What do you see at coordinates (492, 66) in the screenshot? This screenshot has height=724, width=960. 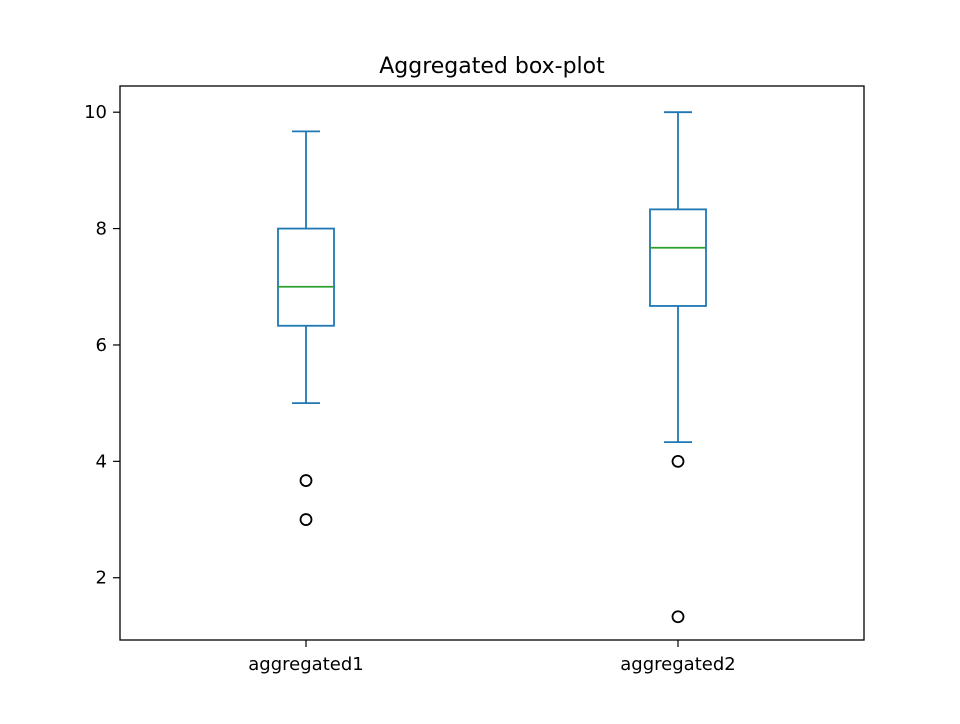 I see `chart-title: Aggregated box-plot` at bounding box center [492, 66].